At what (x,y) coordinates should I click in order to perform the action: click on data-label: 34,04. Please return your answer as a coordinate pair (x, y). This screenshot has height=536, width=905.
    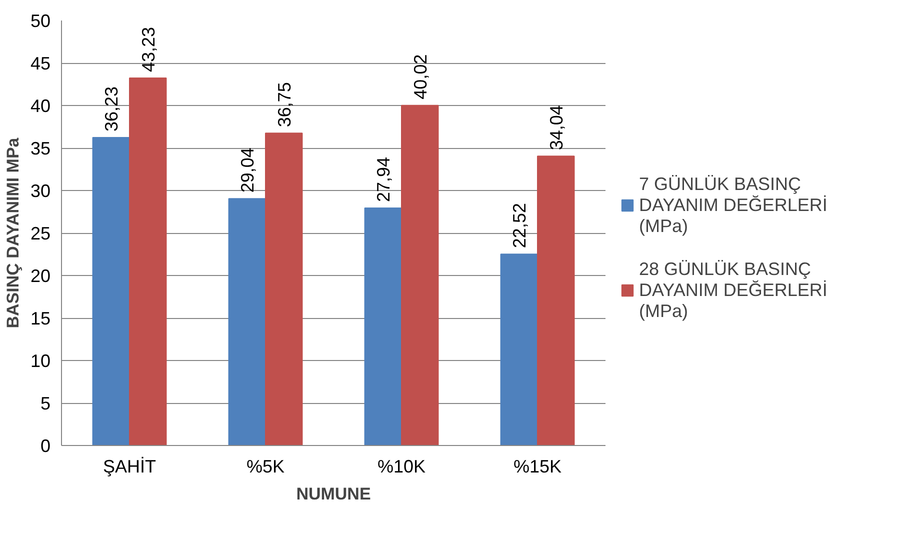
    Looking at the image, I should click on (556, 127).